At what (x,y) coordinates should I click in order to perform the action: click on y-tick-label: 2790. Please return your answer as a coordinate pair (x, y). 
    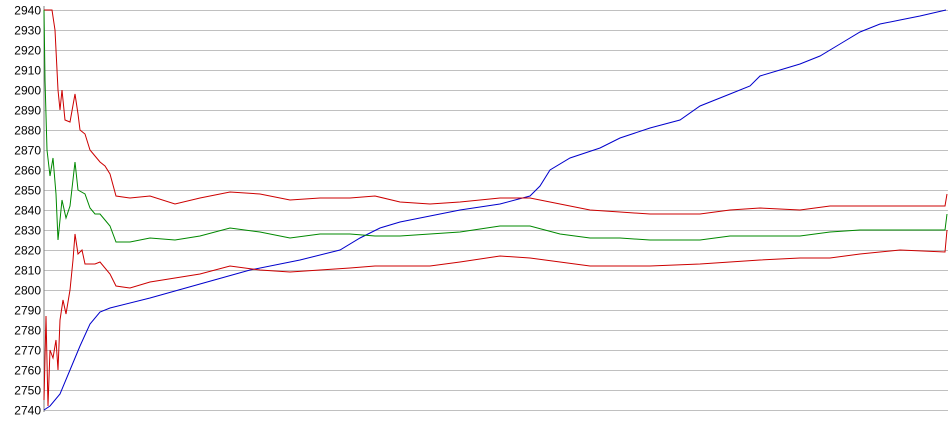
    Looking at the image, I should click on (27, 311).